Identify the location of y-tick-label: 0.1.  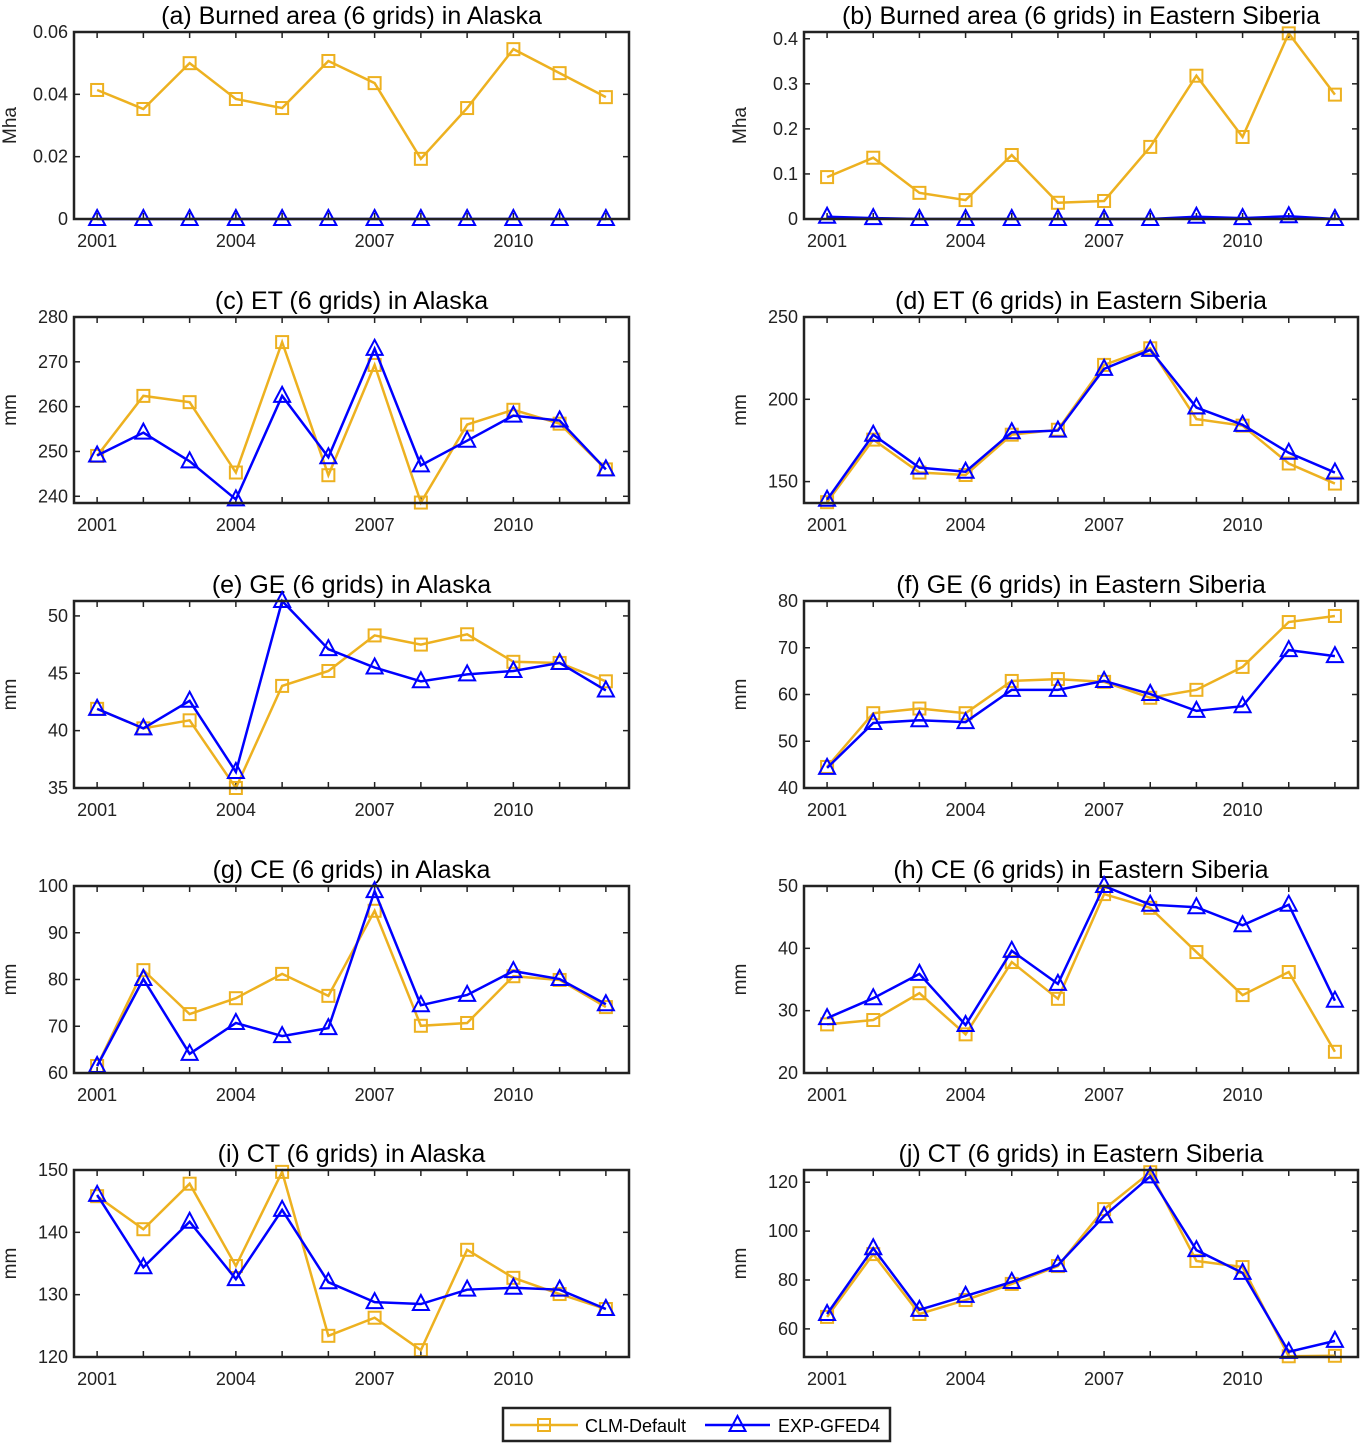
(785, 174).